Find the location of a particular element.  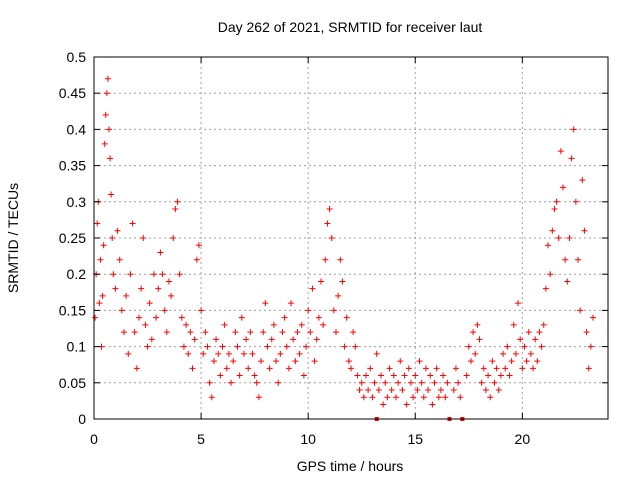

y-tick-label: 0 is located at coordinates (82, 419).